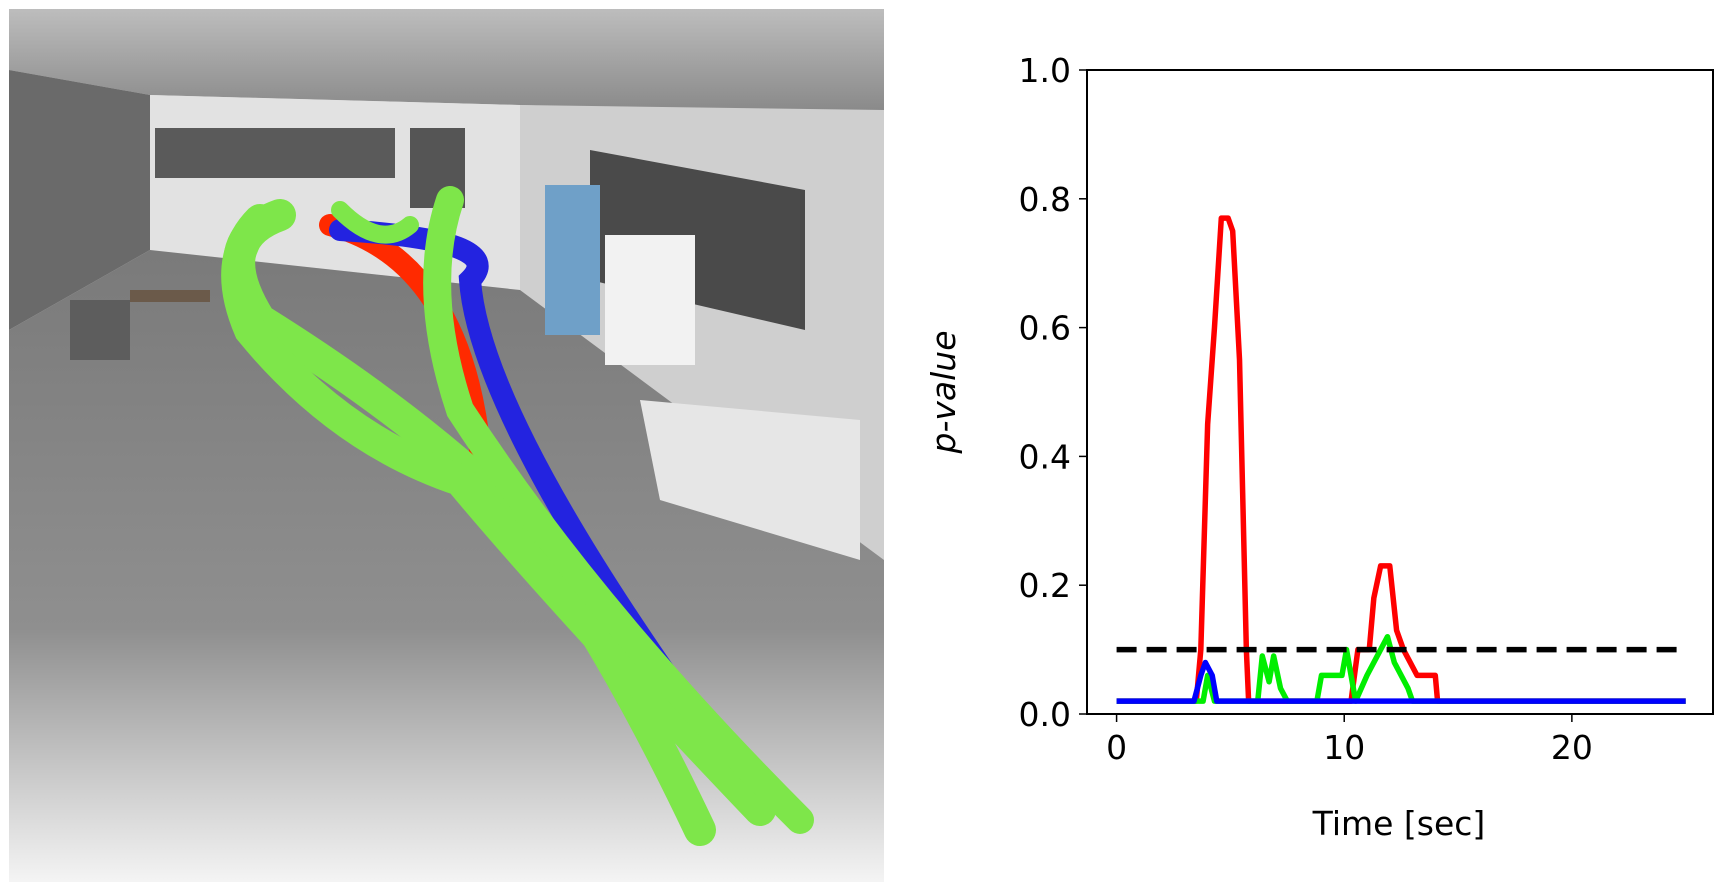  I want to click on y-axis-label: p-value, so click(943, 393).